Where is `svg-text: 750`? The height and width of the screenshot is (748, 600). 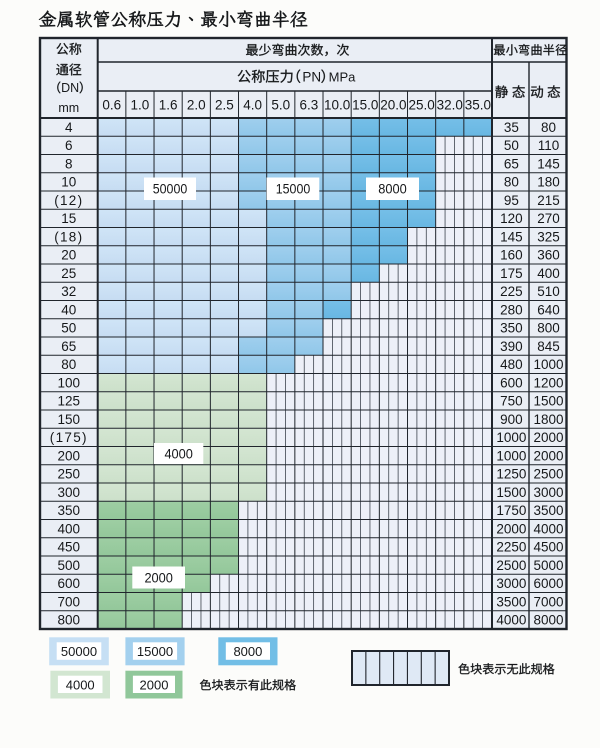
svg-text: 750 is located at coordinates (511, 401).